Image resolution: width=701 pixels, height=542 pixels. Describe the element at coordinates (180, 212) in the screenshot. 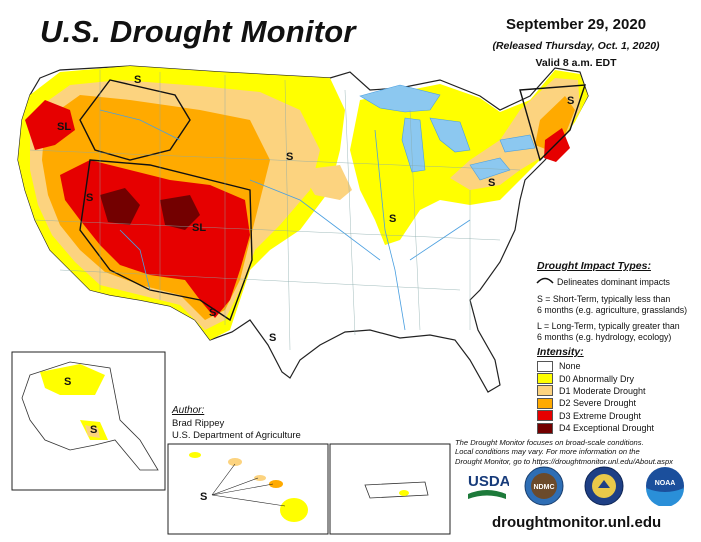

I see `d4-area-colorado` at that location.